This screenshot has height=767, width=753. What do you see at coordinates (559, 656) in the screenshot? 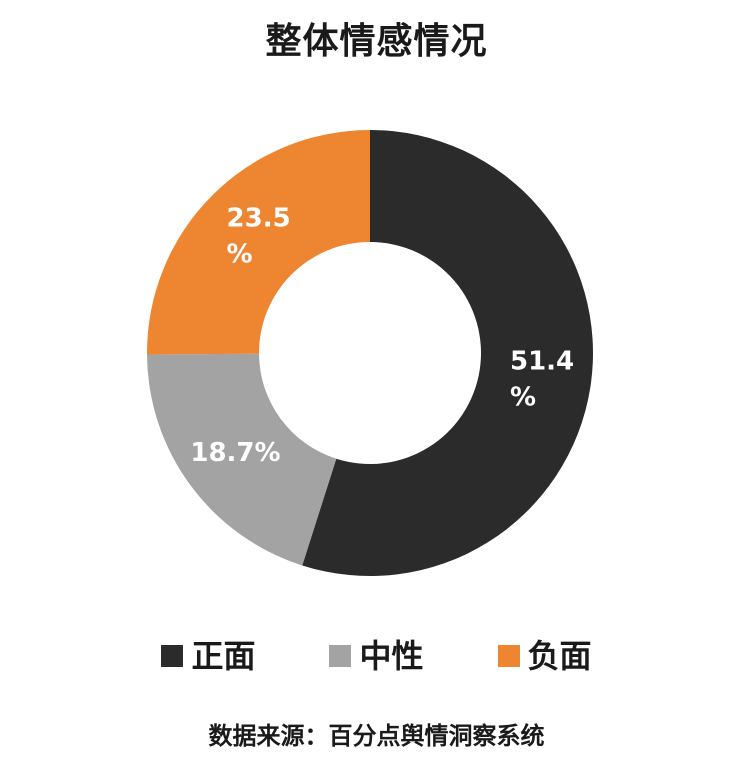
I see `legend-label-negative: 负面` at bounding box center [559, 656].